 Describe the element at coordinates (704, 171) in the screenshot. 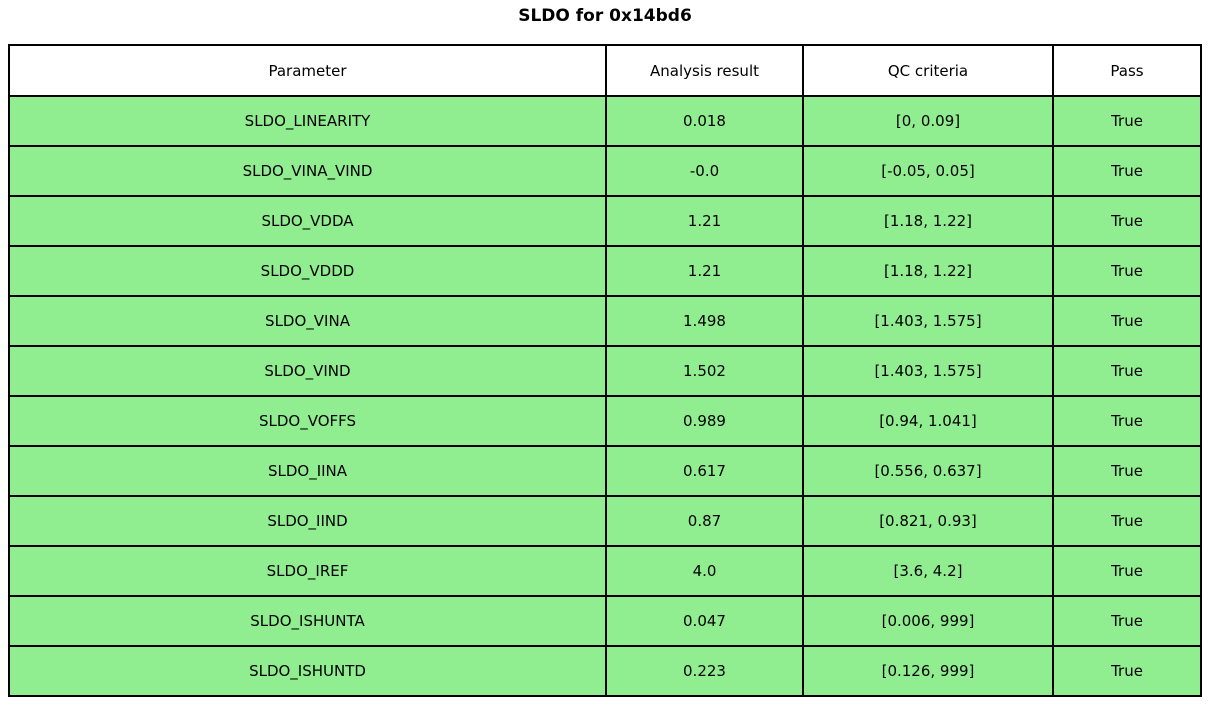

I see `analysis-result-cell: -0.0` at that location.